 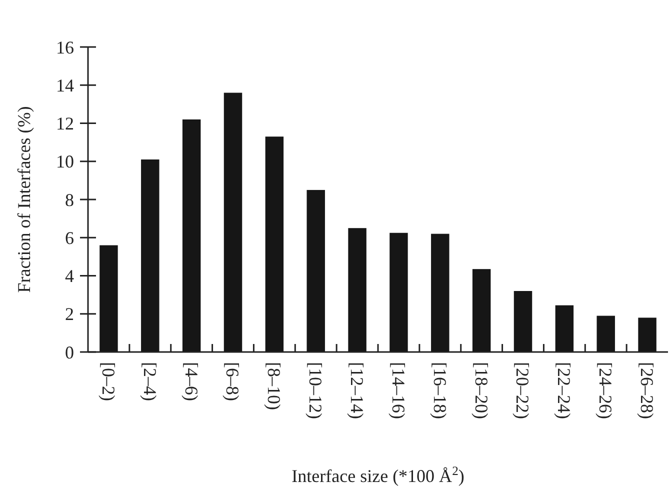 I want to click on x-tick-label: [22–24), so click(x=564, y=390).